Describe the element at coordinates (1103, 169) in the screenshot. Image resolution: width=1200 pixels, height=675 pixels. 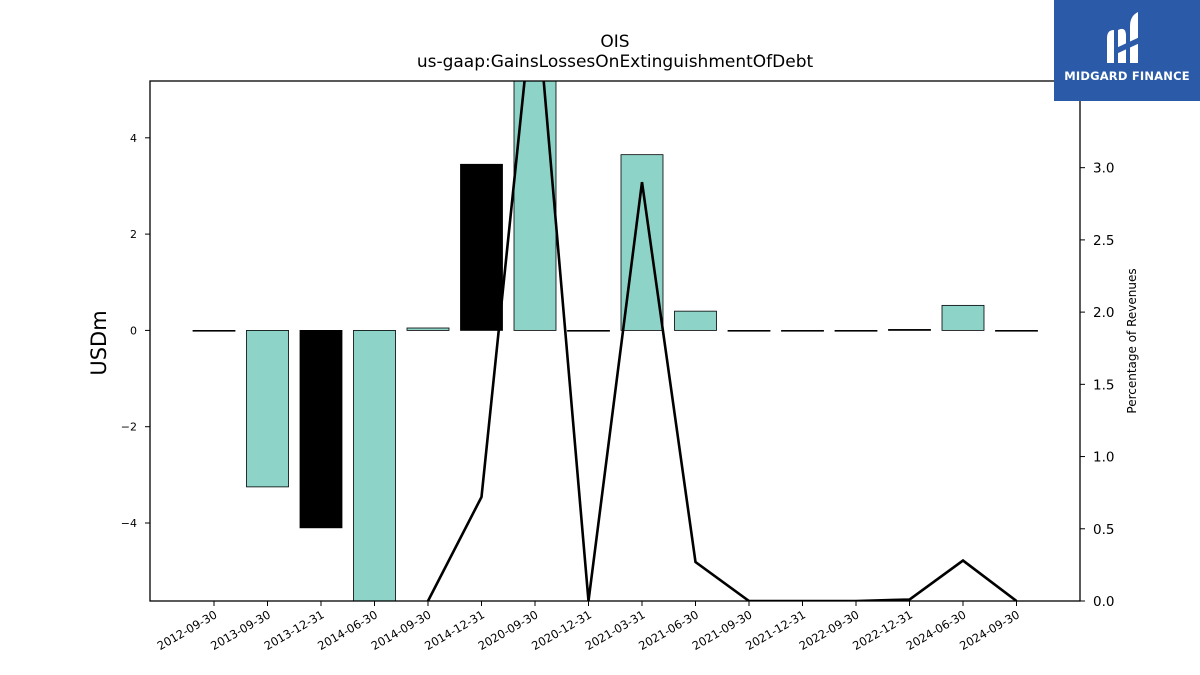
I see `y2-tick-label: 3.0` at that location.